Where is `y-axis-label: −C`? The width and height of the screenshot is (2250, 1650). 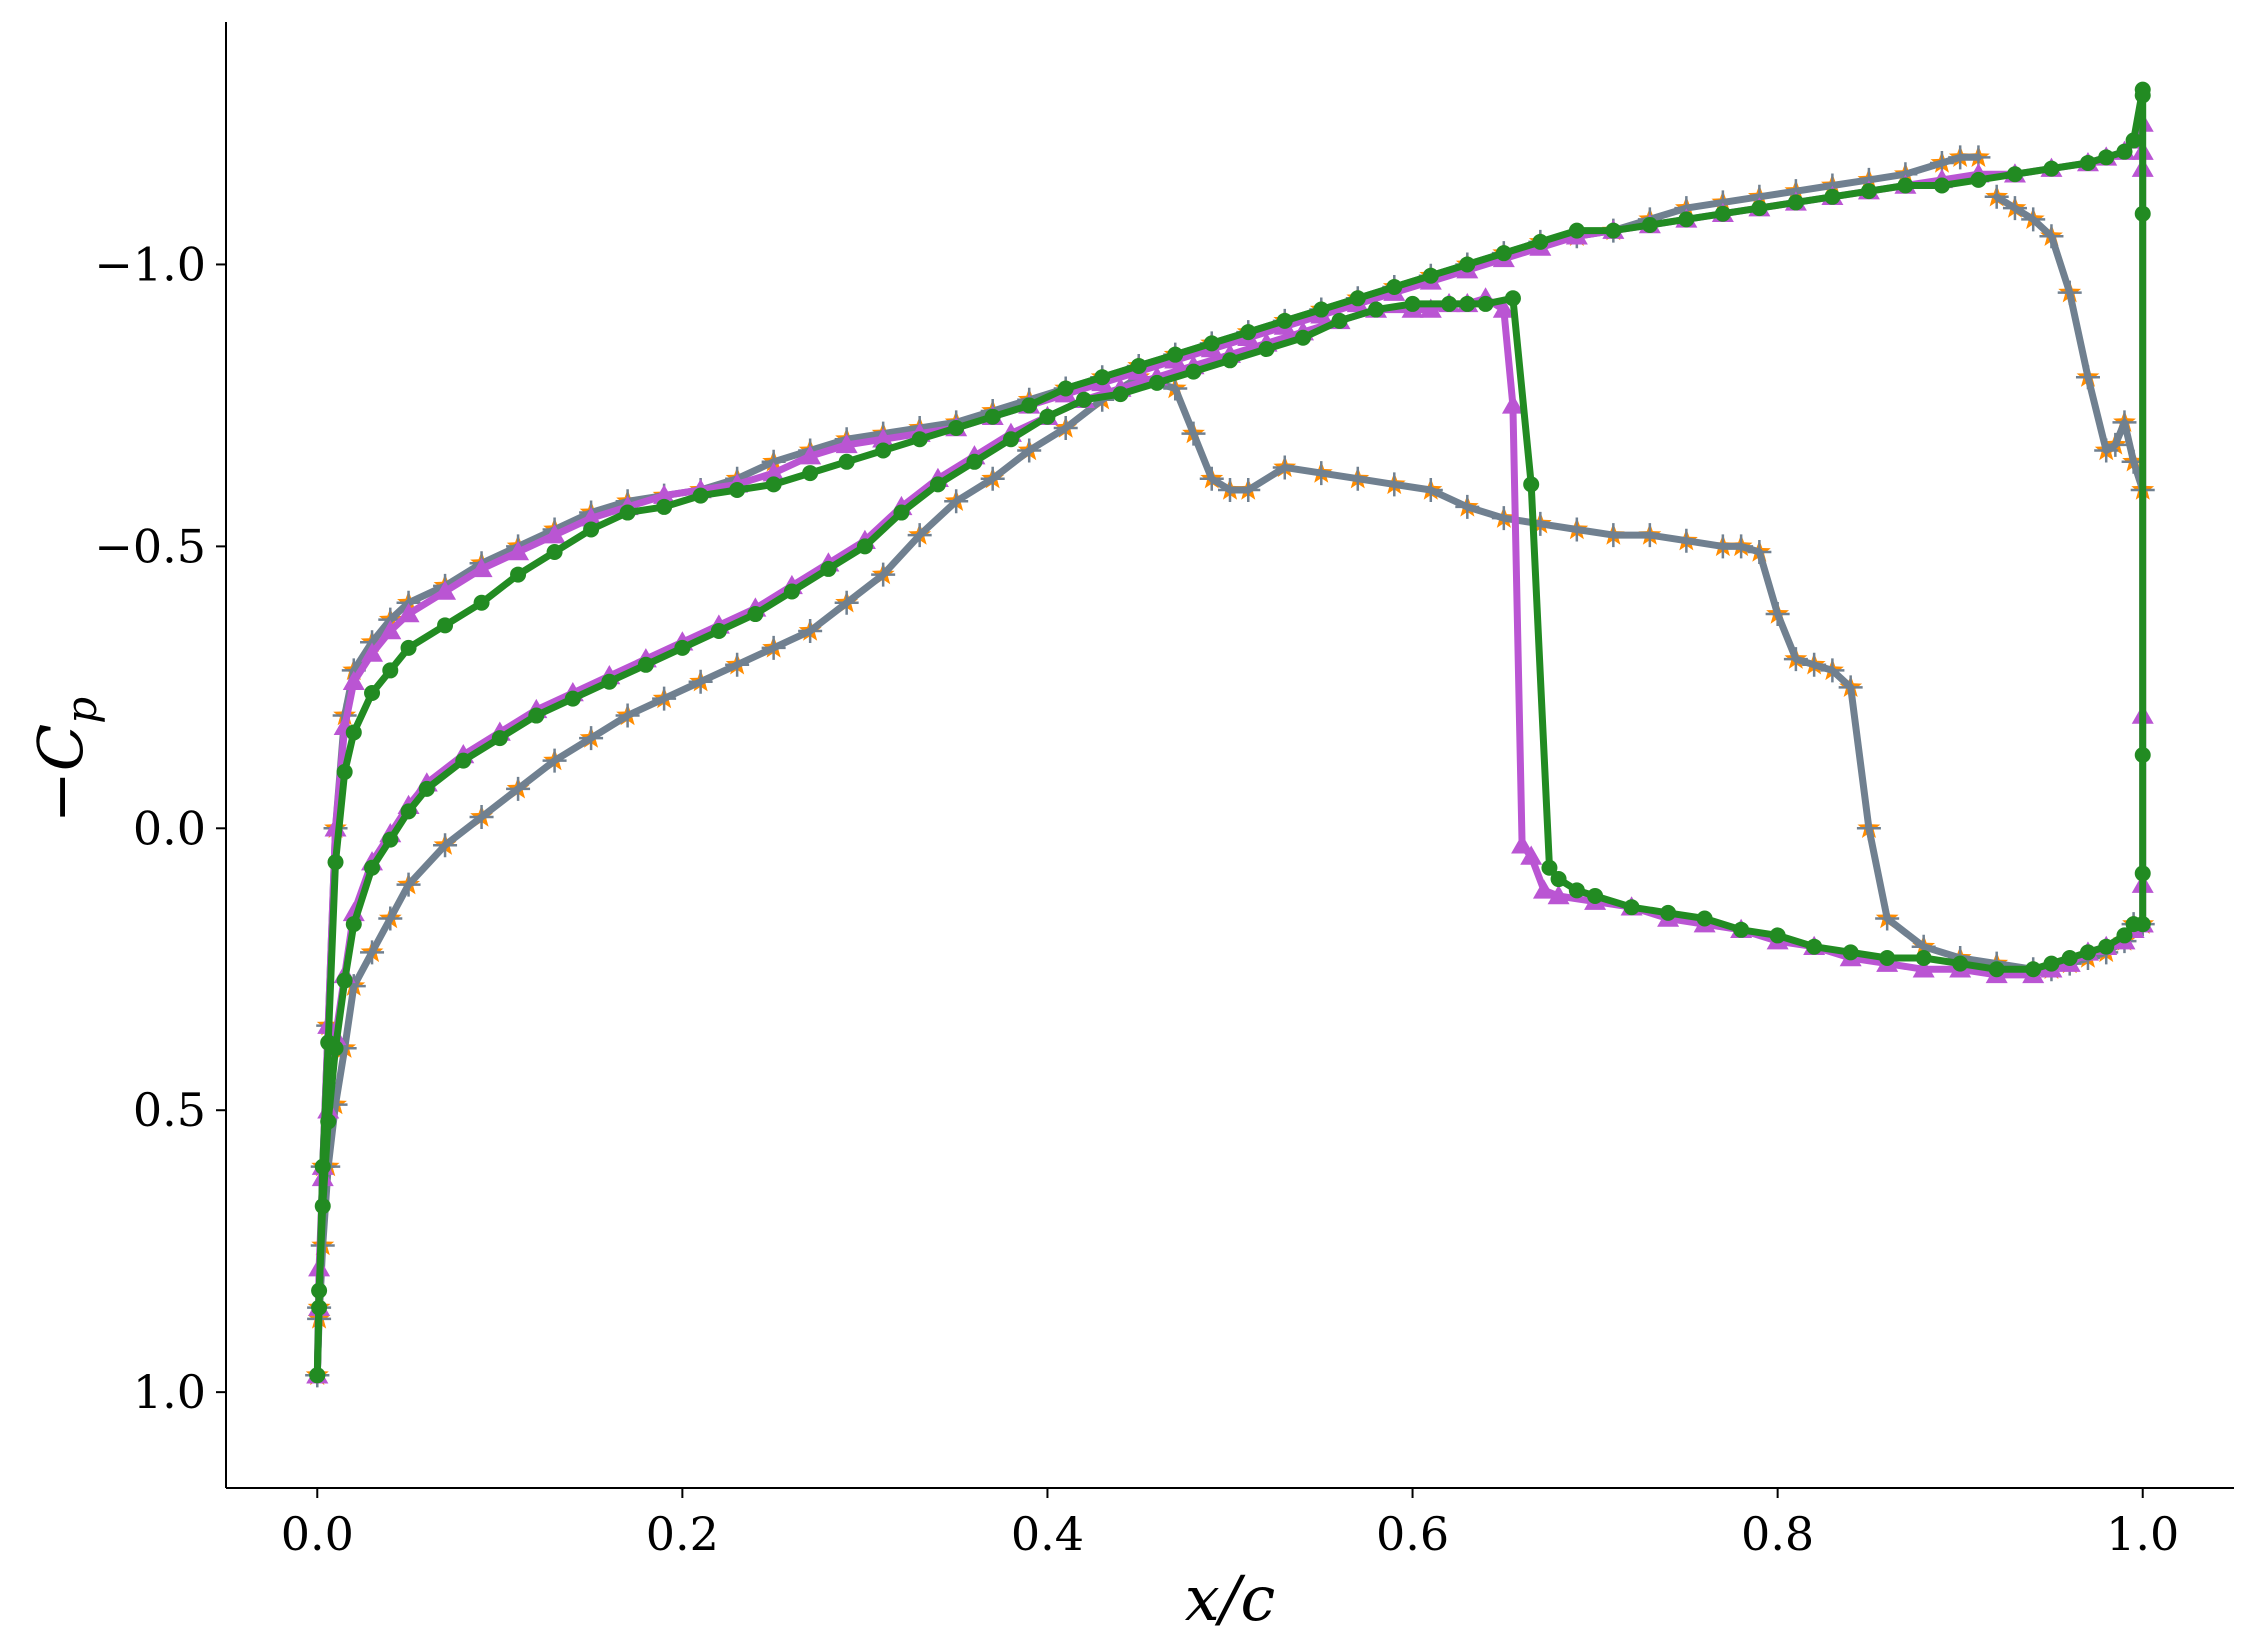 y-axis-label: −C is located at coordinates (60, 773).